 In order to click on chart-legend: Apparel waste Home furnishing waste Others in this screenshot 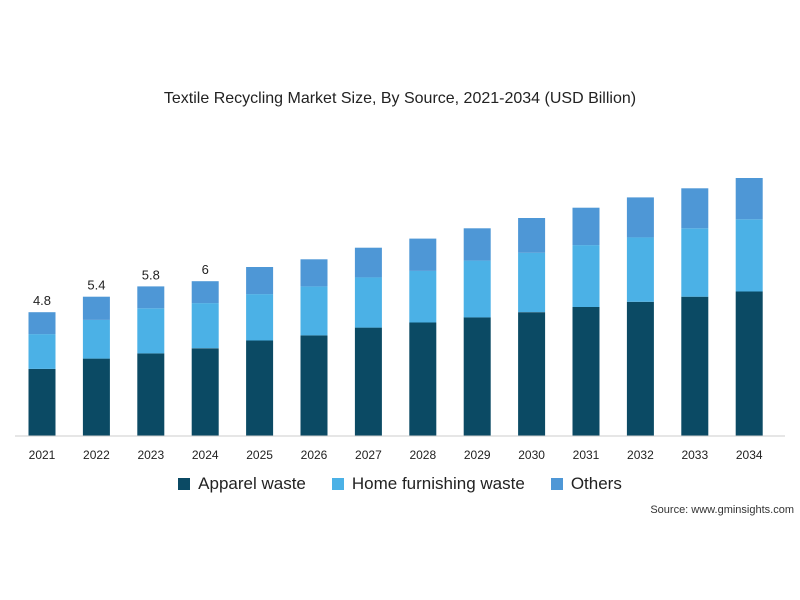, I will do `click(400, 484)`.